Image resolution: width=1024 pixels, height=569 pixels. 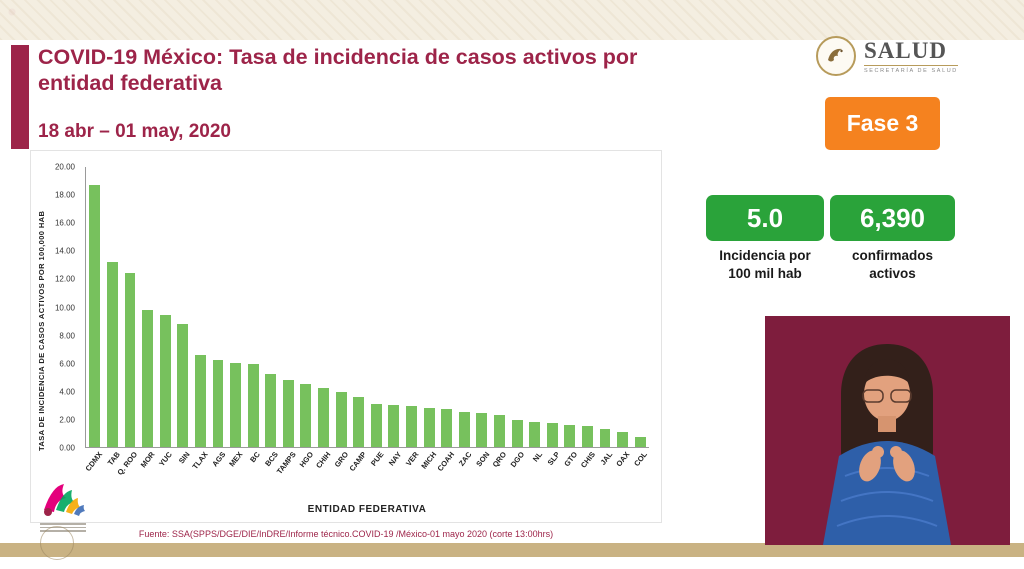 What do you see at coordinates (67, 448) in the screenshot?
I see `y-tick-label: 0.00` at bounding box center [67, 448].